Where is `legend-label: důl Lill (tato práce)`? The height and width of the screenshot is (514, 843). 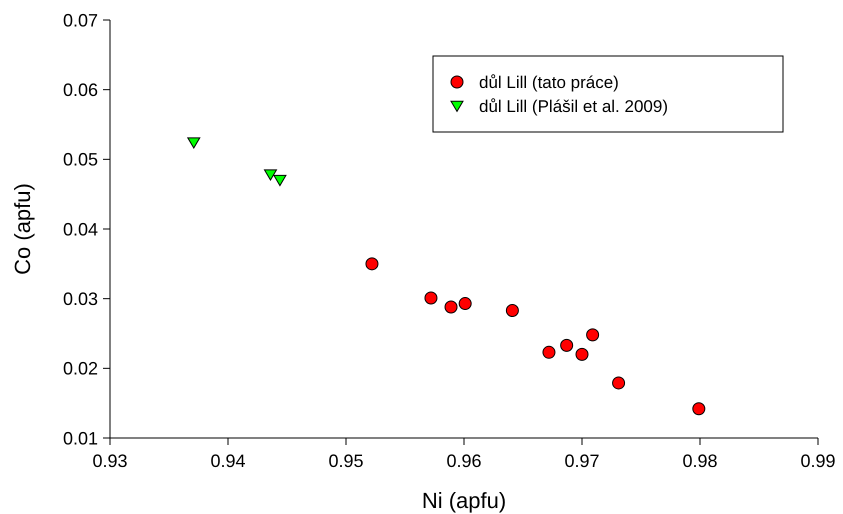
legend-label: důl Lill (tato práce) is located at coordinates (549, 82).